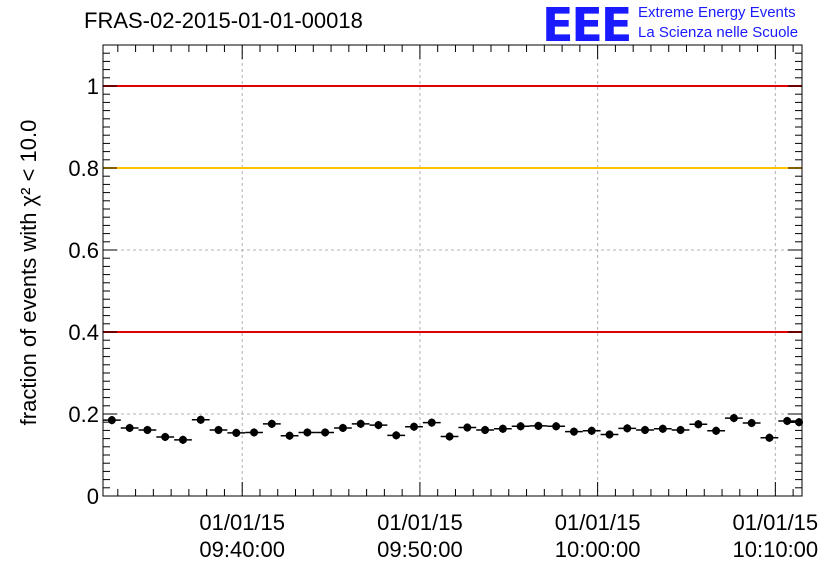 The image size is (836, 572). What do you see at coordinates (28, 273) in the screenshot?
I see `y-axis-label: fraction of events with χ² < 10.0` at bounding box center [28, 273].